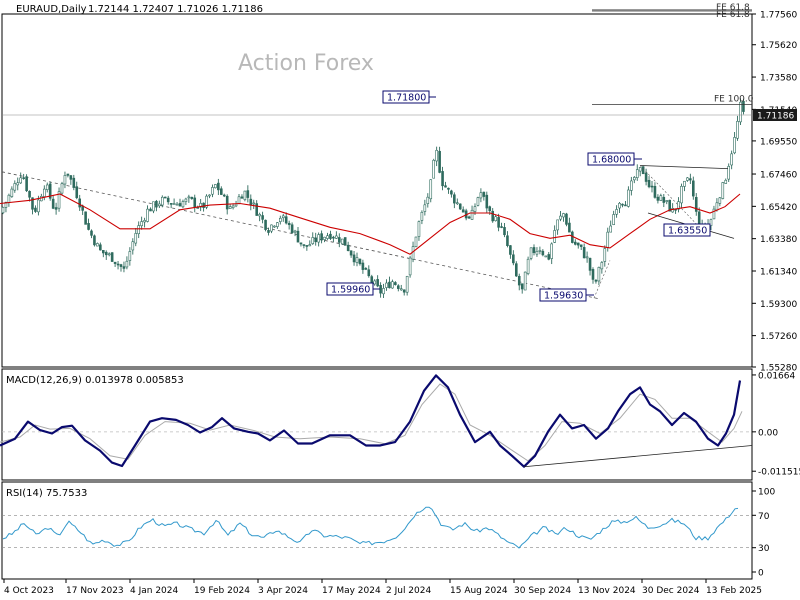 Image resolution: width=800 pixels, height=600 pixels. Describe the element at coordinates (733, 8) in the screenshot. I see `fe-61-8-label: FE 61.8` at that location.